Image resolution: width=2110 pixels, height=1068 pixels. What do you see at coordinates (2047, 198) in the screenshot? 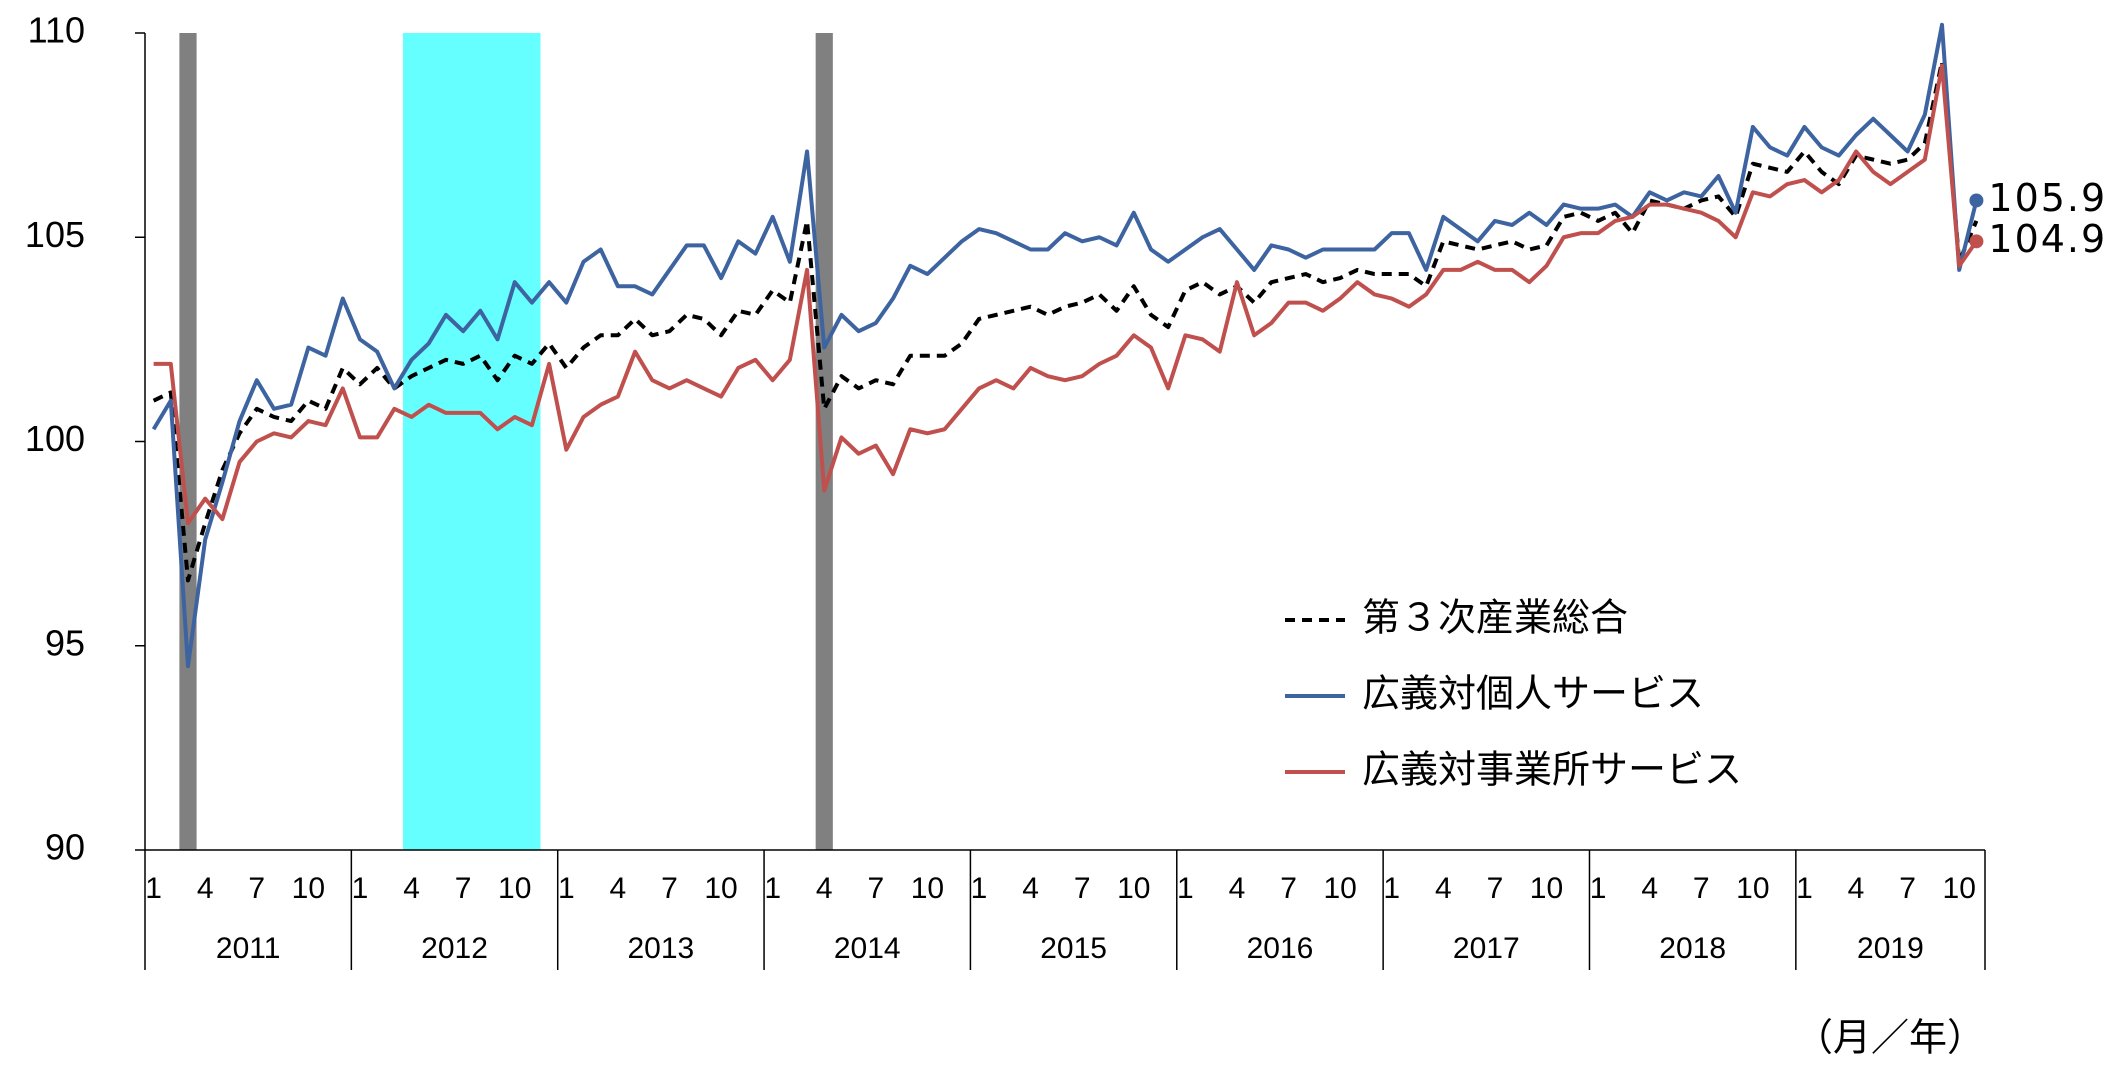
I see `value-label: 105.9` at bounding box center [2047, 198].